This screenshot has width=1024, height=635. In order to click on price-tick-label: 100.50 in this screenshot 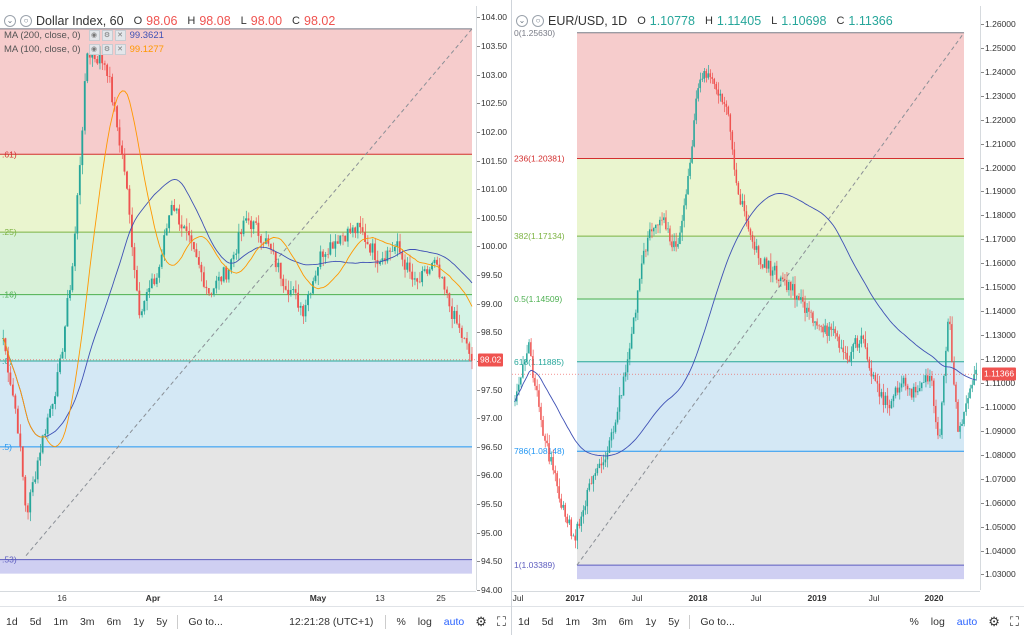, I will do `click(492, 217)`.